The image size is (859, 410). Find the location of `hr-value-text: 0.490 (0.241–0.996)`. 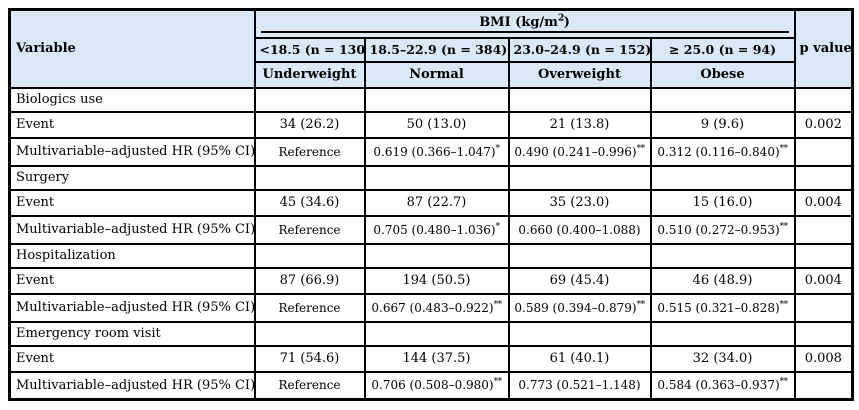

hr-value-text: 0.490 (0.241–0.996) is located at coordinates (575, 151).